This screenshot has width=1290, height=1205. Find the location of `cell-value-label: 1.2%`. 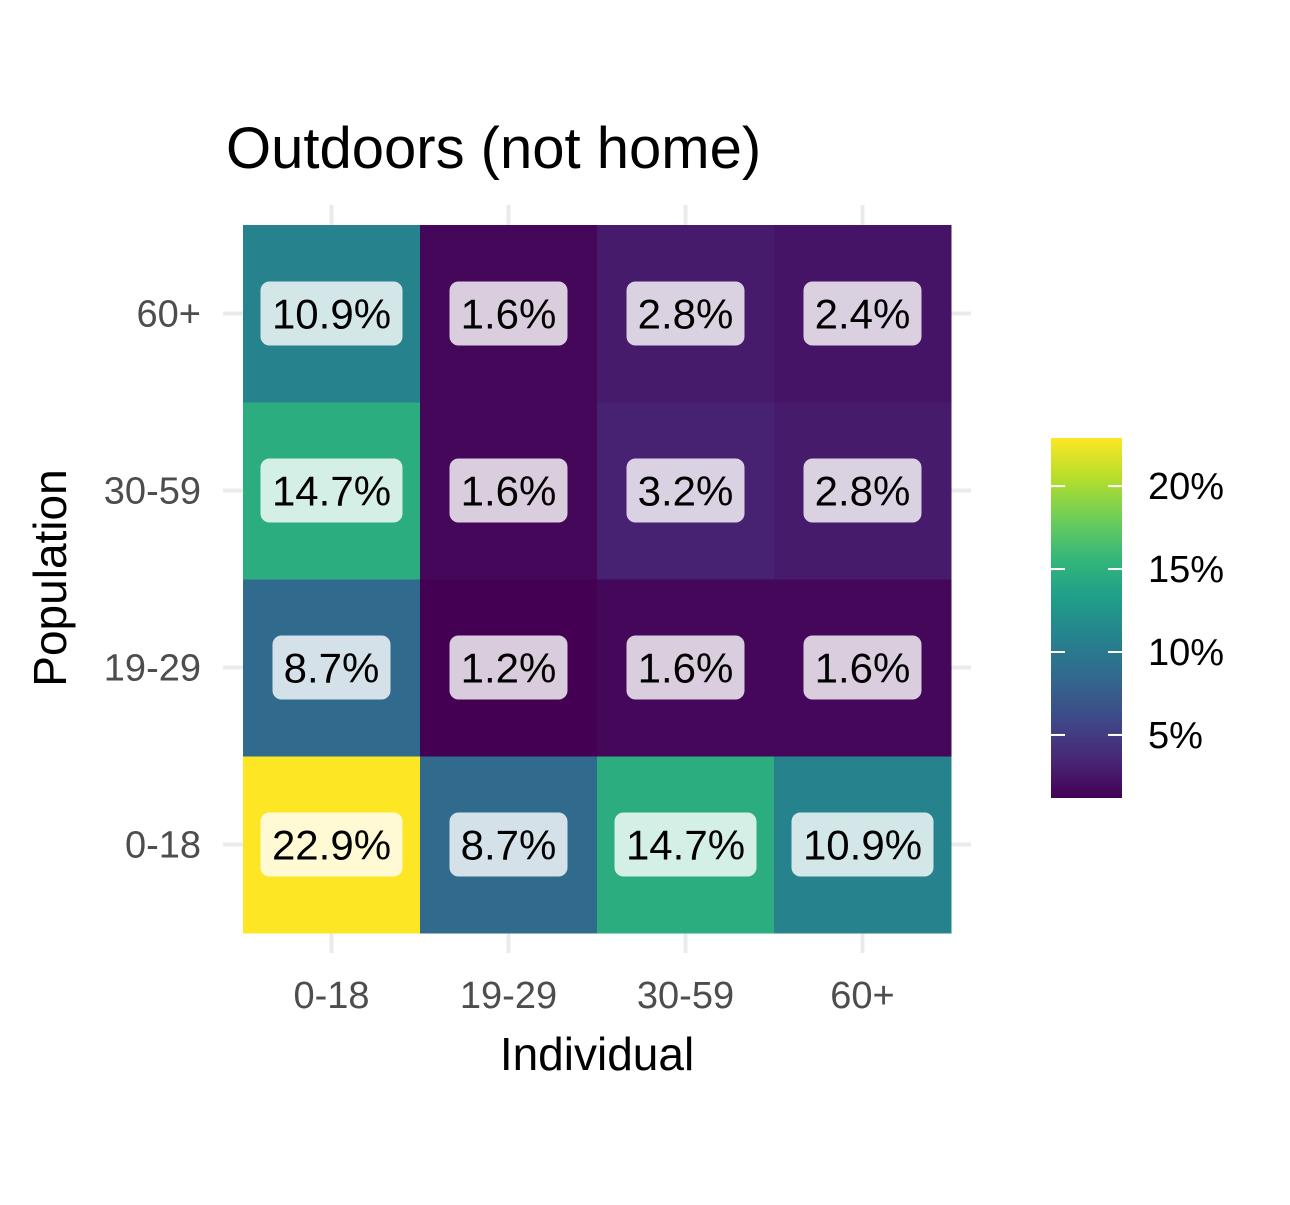

cell-value-label: 1.2% is located at coordinates (509, 668).